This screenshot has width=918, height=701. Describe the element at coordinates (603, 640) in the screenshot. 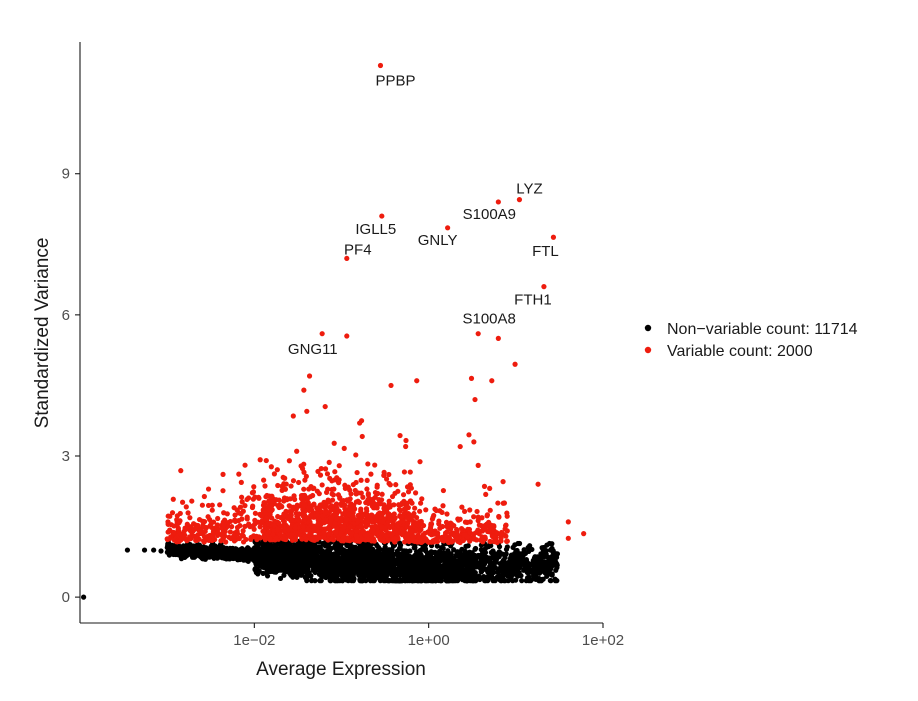

I see `x-tick-label: 1e+02` at that location.